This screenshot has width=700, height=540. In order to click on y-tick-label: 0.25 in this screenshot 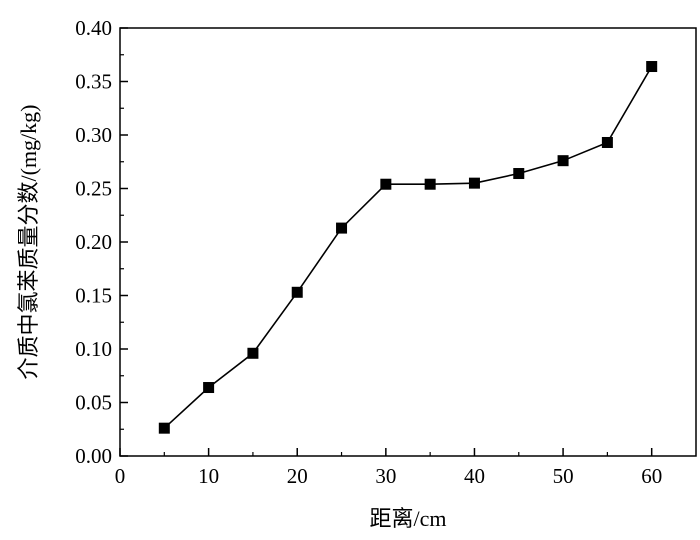, I will do `click(93, 189)`.